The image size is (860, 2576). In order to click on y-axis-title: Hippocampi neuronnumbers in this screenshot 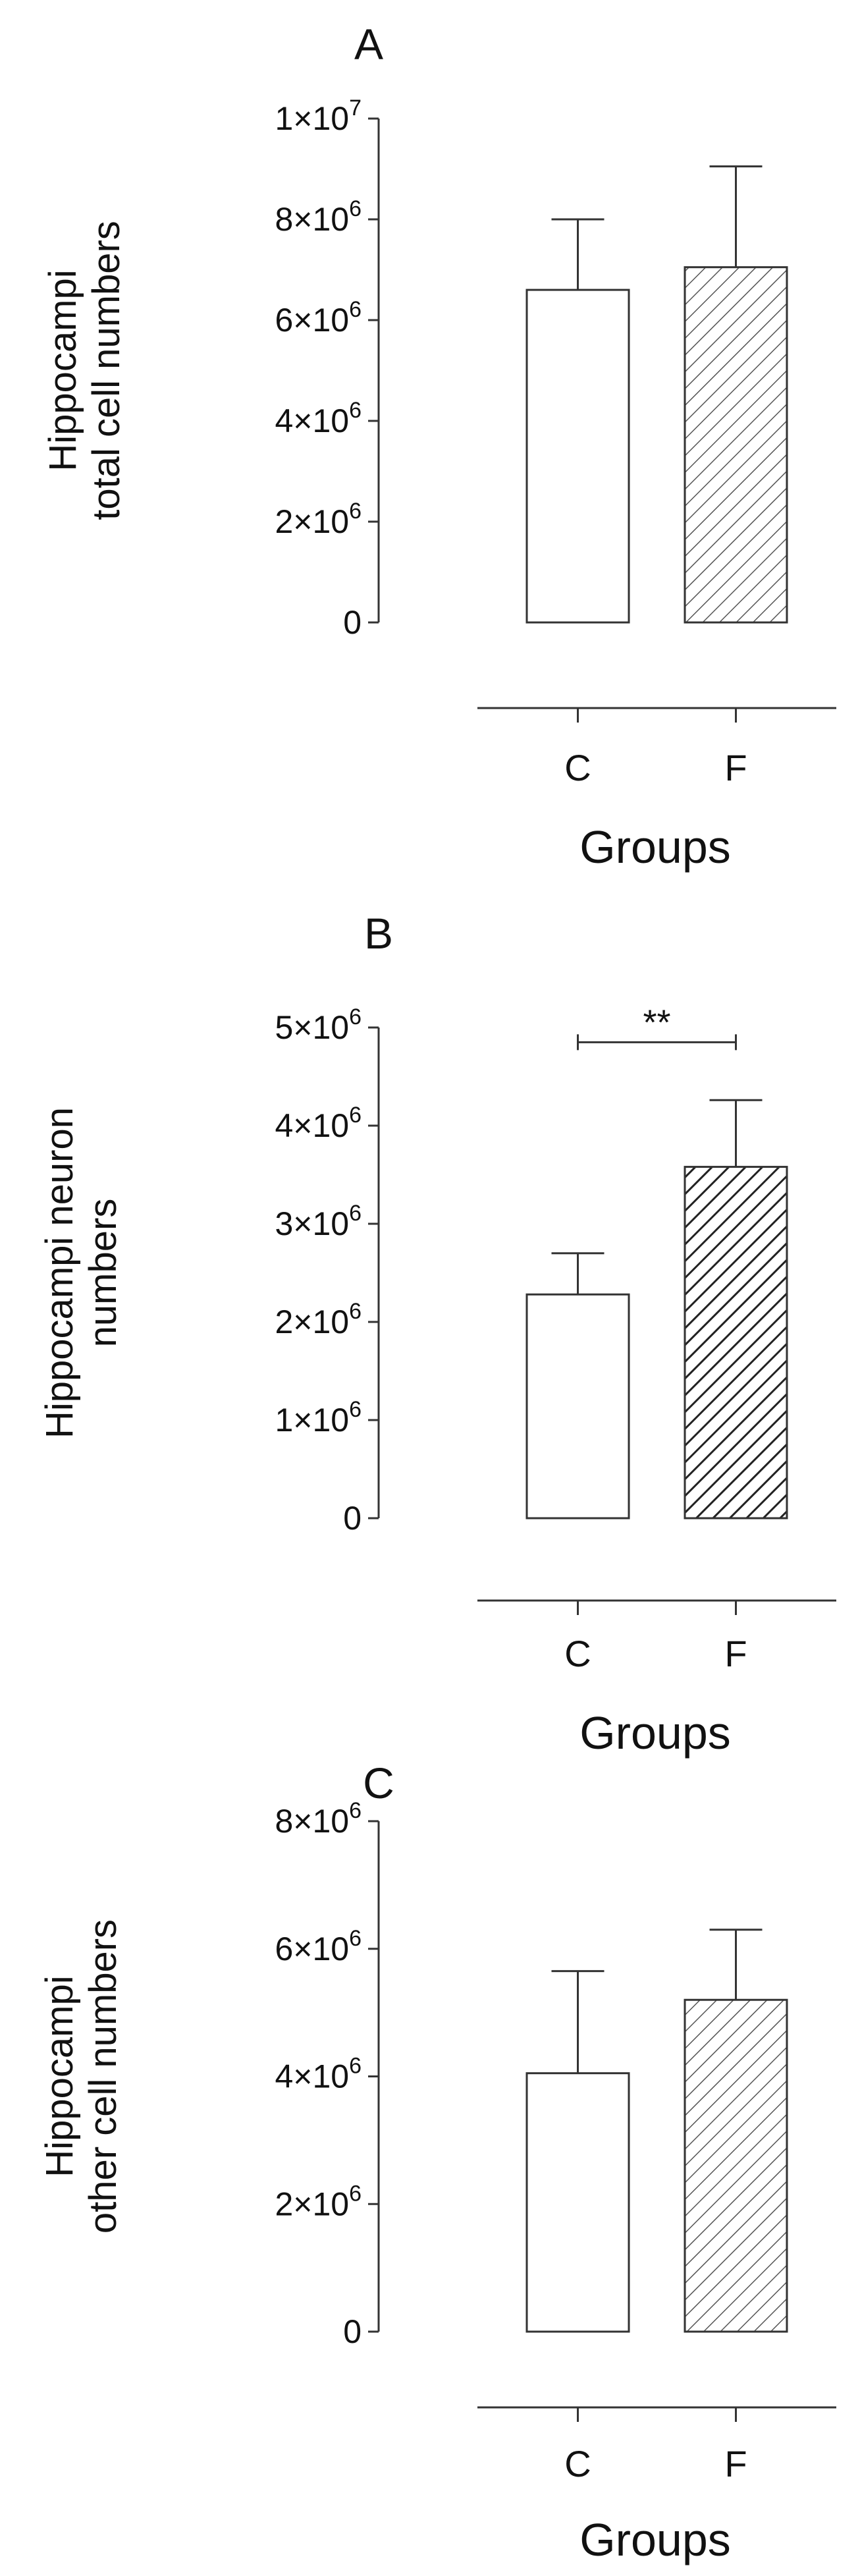, I will do `click(81, 1273)`.